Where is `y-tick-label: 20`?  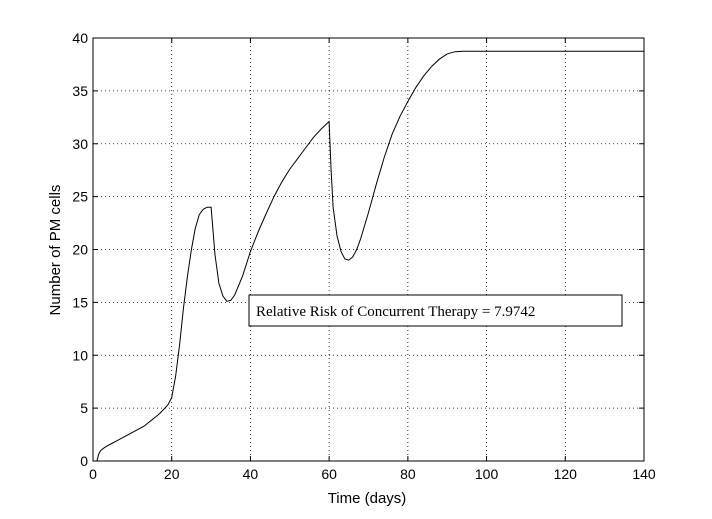
y-tick-label: 20 is located at coordinates (80, 250).